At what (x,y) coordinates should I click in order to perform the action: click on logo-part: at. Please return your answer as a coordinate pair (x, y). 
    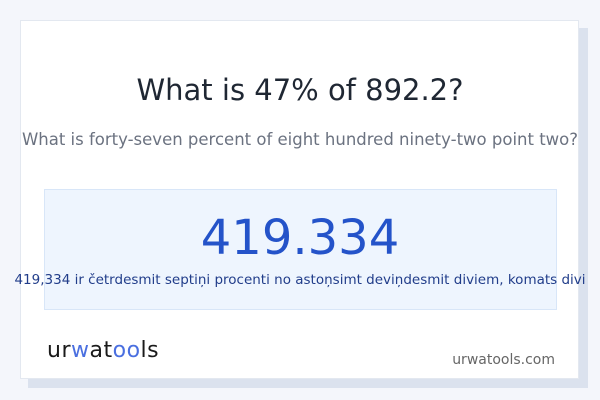
    Looking at the image, I should click on (101, 350).